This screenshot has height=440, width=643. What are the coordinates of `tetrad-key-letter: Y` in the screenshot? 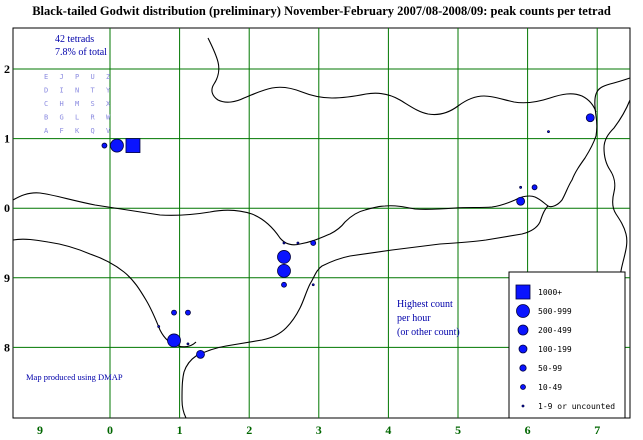 It's located at (108, 91).